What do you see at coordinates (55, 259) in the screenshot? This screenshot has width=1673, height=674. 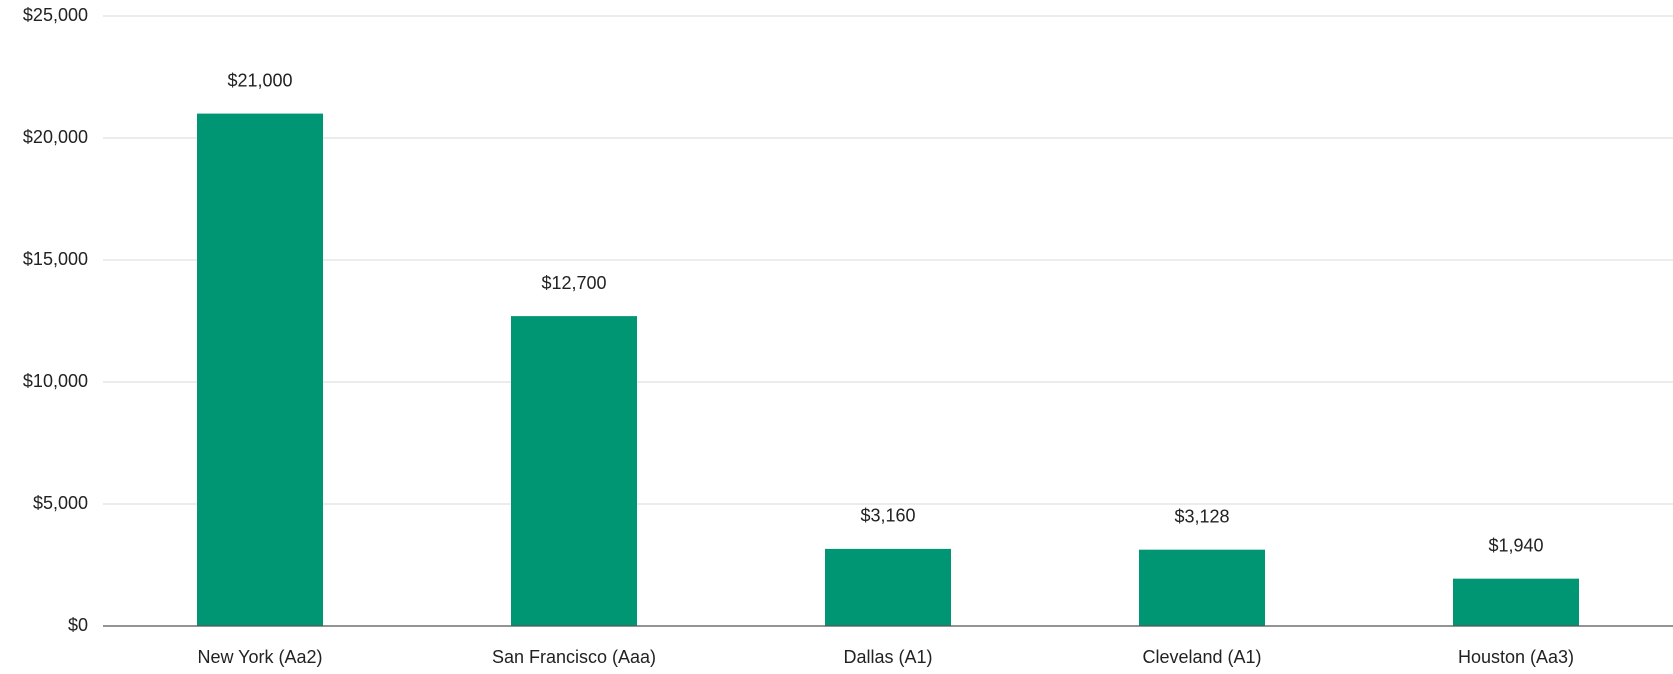 I see `y-tick-label: $15,000` at bounding box center [55, 259].